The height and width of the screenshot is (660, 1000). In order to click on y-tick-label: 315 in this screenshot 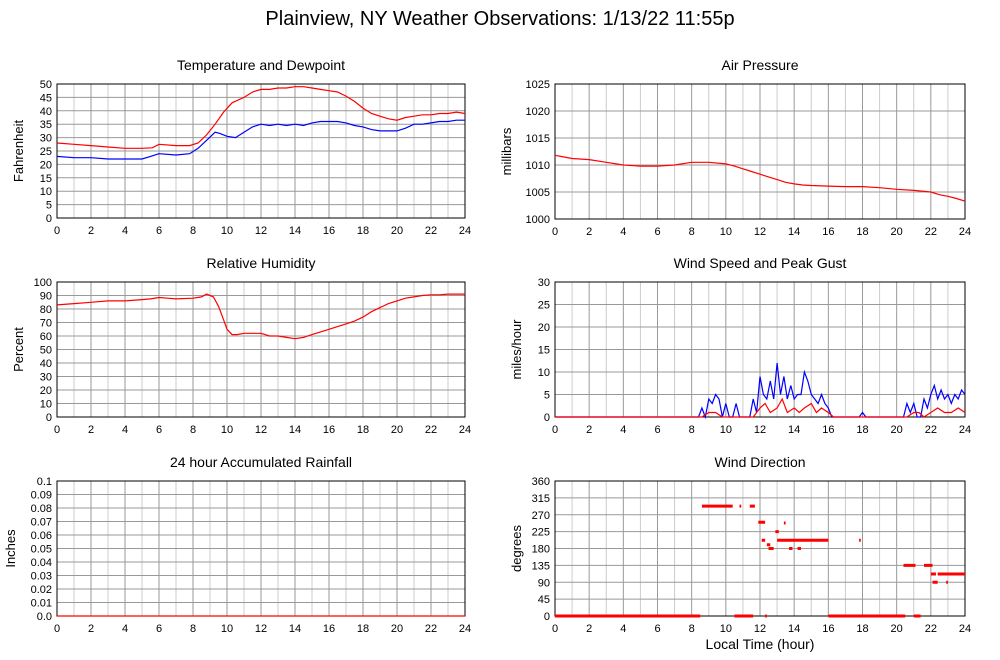, I will do `click(541, 499)`.